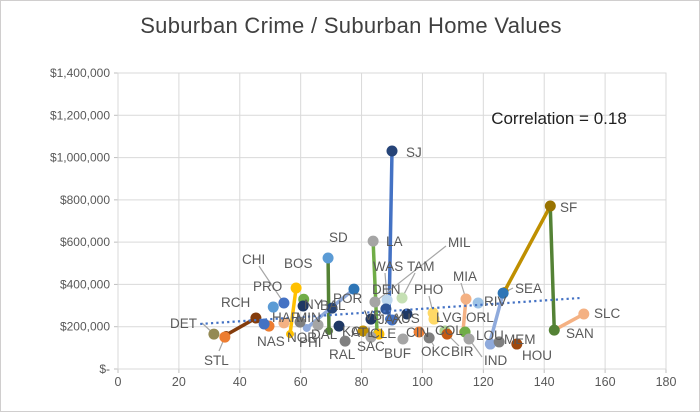 This screenshot has width=700, height=412. What do you see at coordinates (371, 319) in the screenshot?
I see `point-VB` at bounding box center [371, 319].